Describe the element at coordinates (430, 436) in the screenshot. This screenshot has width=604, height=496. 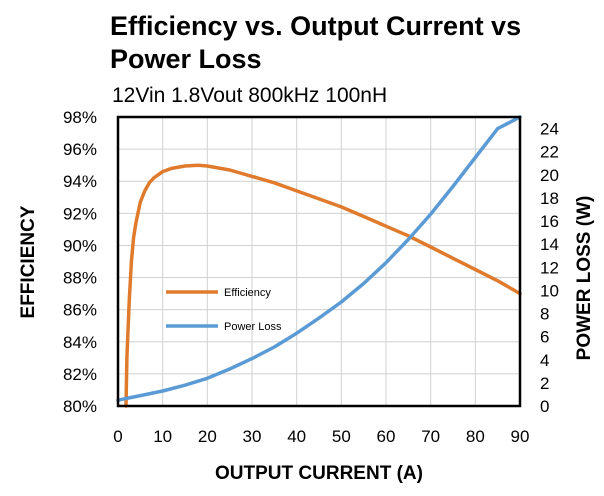
I see `x-tick-label: 70` at that location.